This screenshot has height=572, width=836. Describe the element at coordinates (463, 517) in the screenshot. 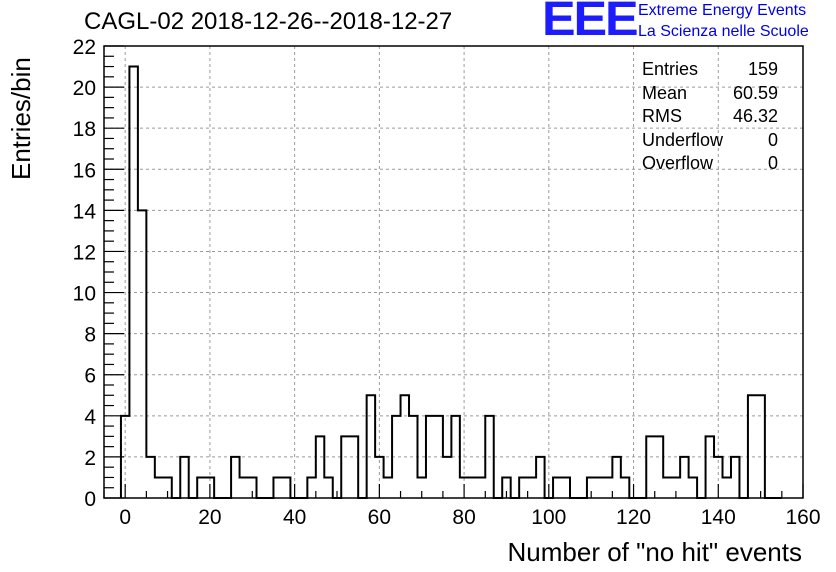

I see `x-tick-label: 80` at that location.